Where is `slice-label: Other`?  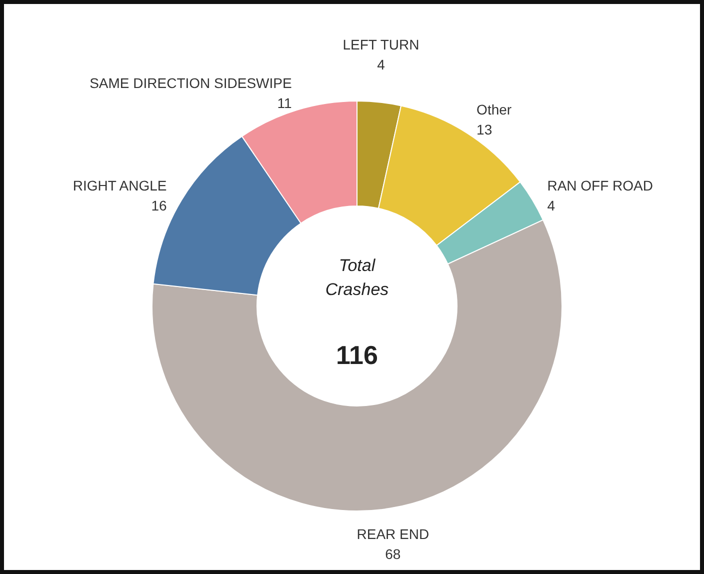
slice-label: Other is located at coordinates (494, 110).